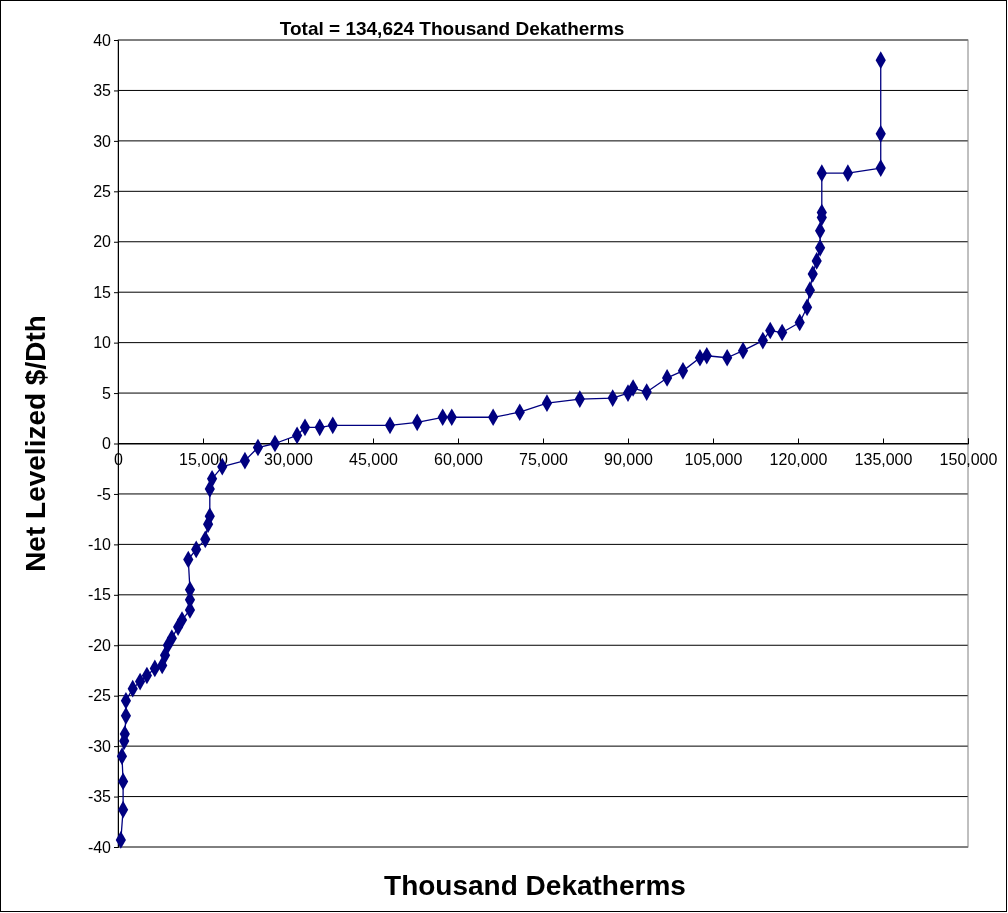 This screenshot has width=1008, height=913. Describe the element at coordinates (102, 191) in the screenshot. I see `y-tick-label: 25` at that location.